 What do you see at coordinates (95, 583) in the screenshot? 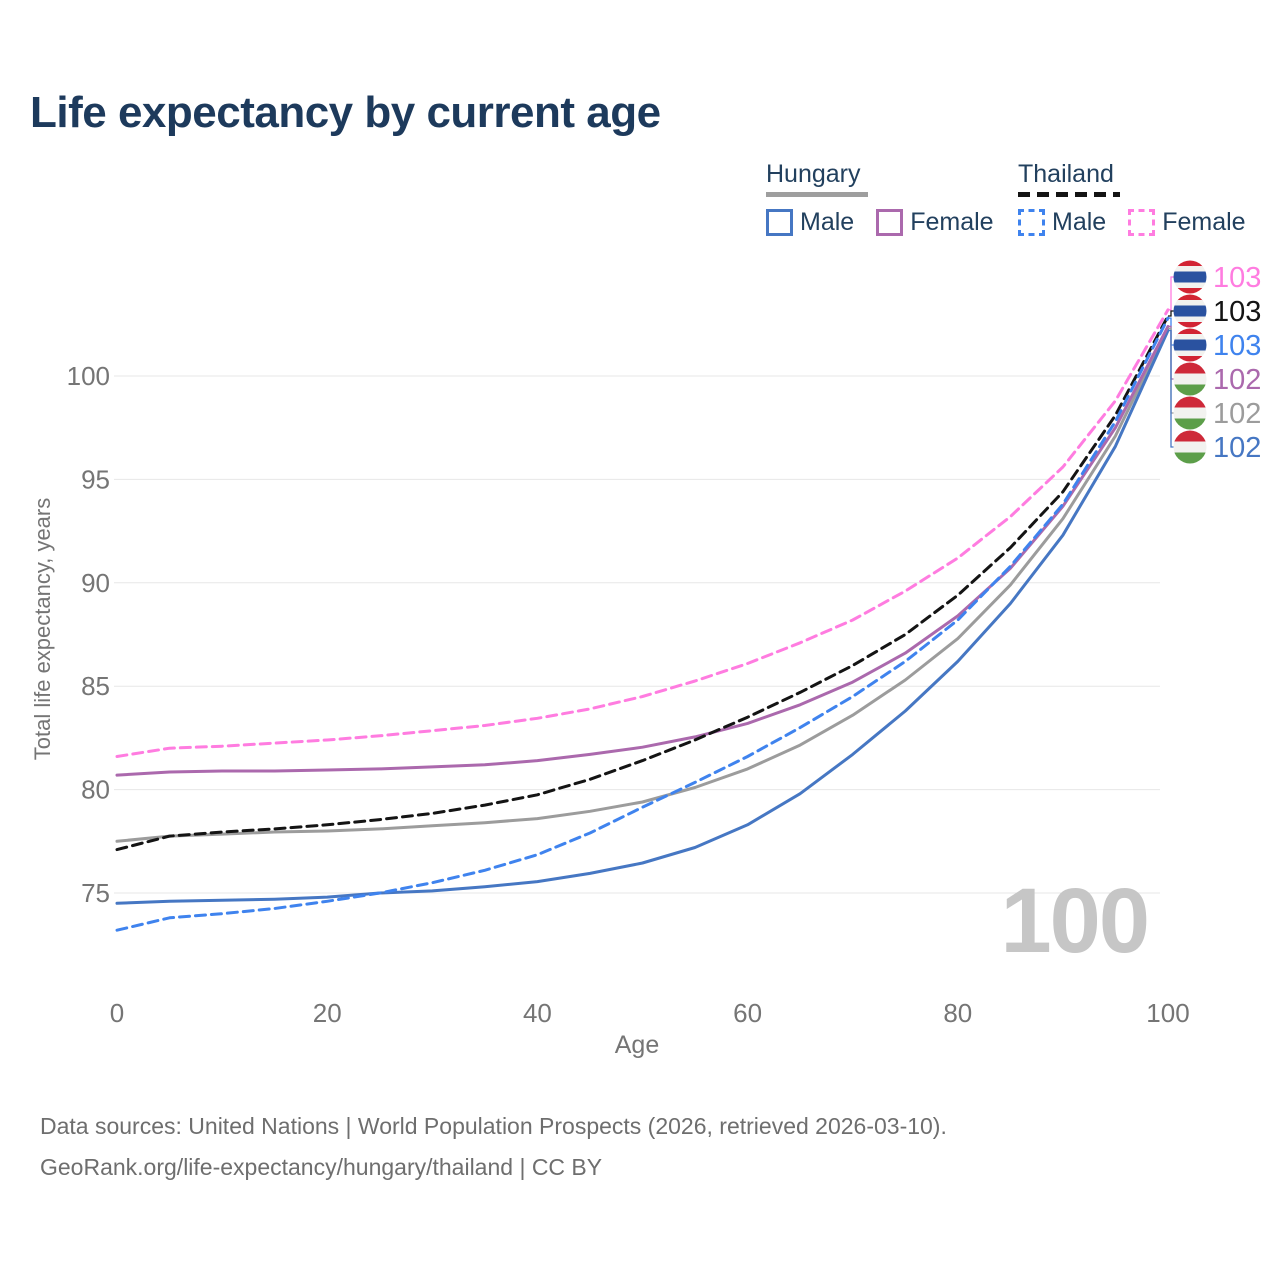
I see `y-tick-90: 90` at bounding box center [95, 583].